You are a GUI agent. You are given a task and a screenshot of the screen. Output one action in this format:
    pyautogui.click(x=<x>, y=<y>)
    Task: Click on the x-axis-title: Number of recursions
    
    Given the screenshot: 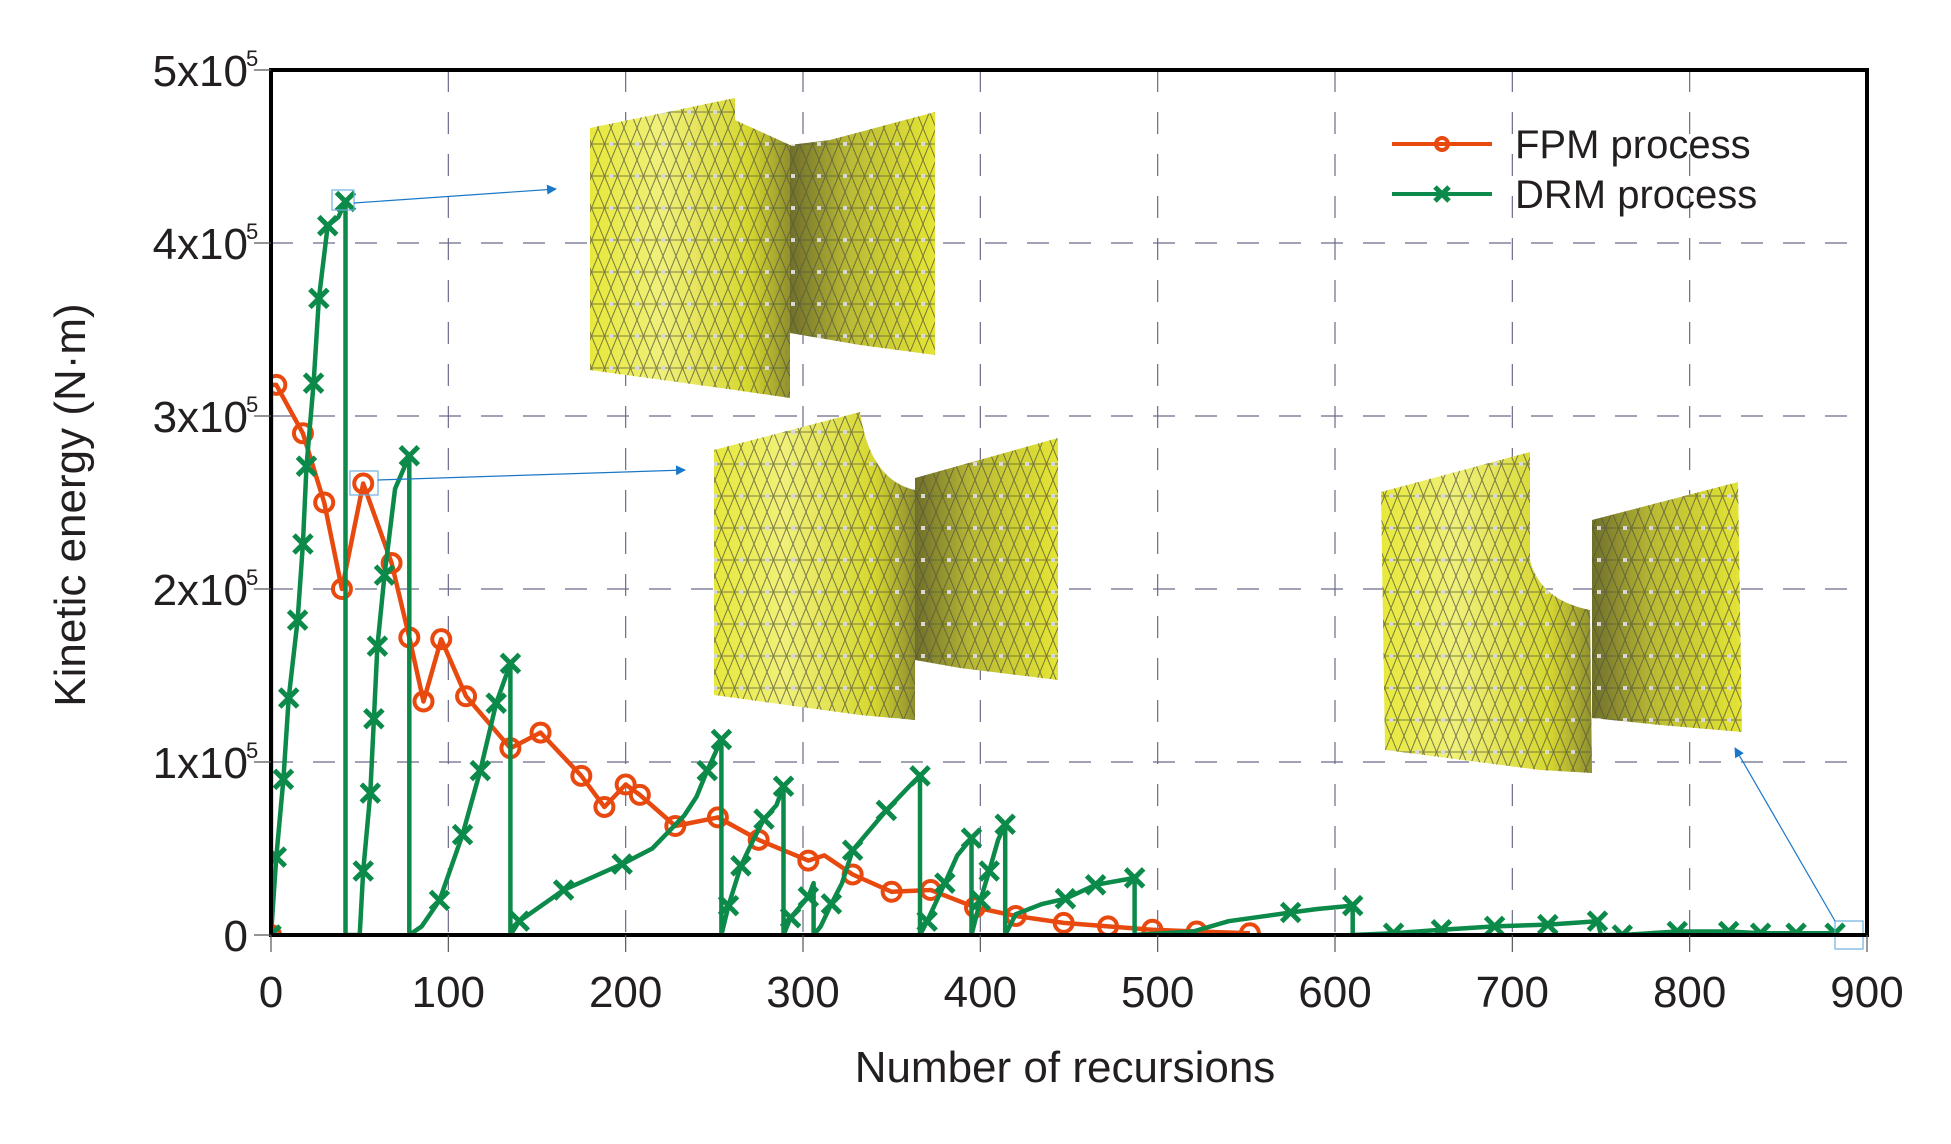 What is the action you would take?
    pyautogui.click(x=1065, y=1067)
    